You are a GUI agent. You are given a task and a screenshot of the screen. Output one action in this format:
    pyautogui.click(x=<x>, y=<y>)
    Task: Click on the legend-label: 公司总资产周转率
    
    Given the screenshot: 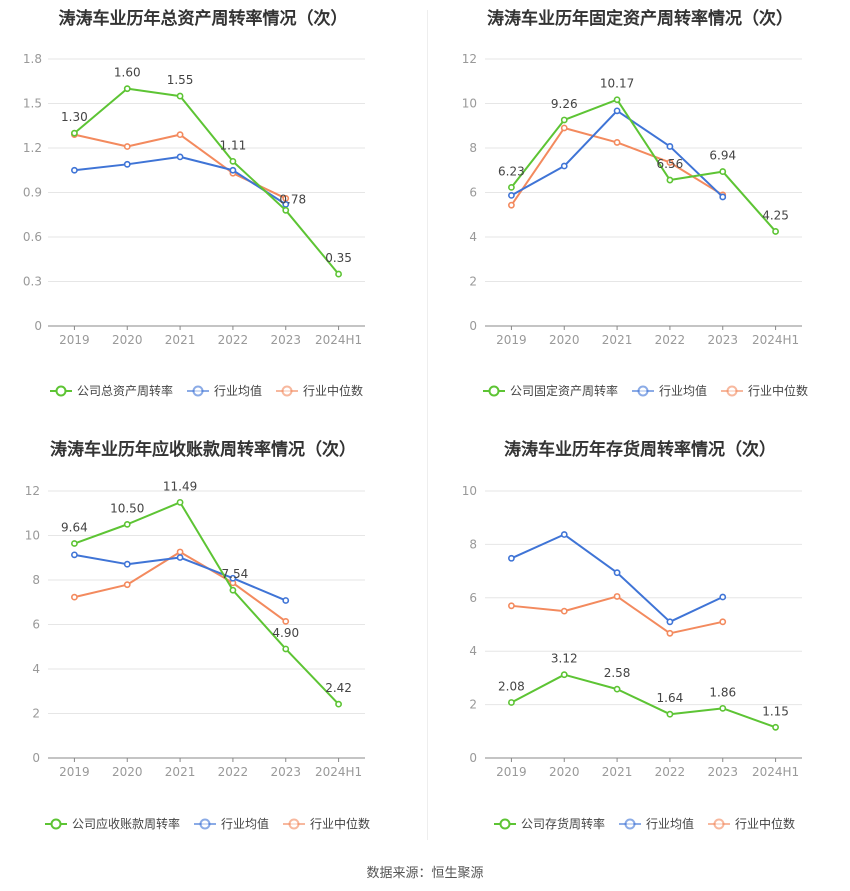 What is the action you would take?
    pyautogui.click(x=125, y=390)
    